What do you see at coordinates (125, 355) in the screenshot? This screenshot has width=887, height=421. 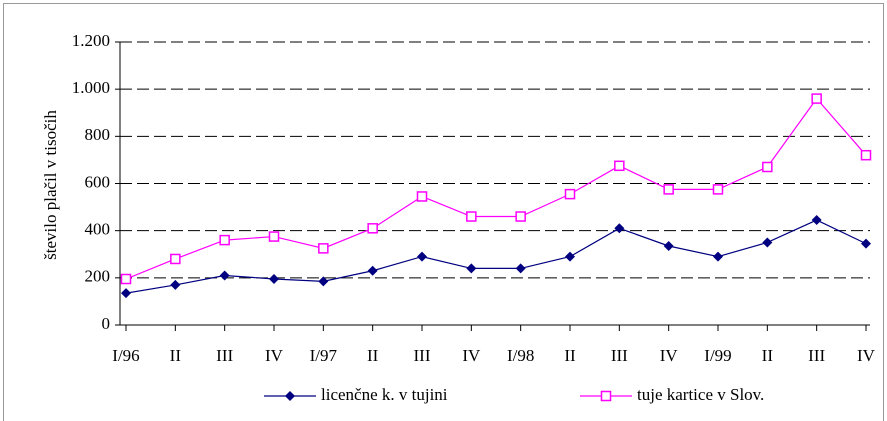 I see `x-tick-label: I/96` at bounding box center [125, 355].